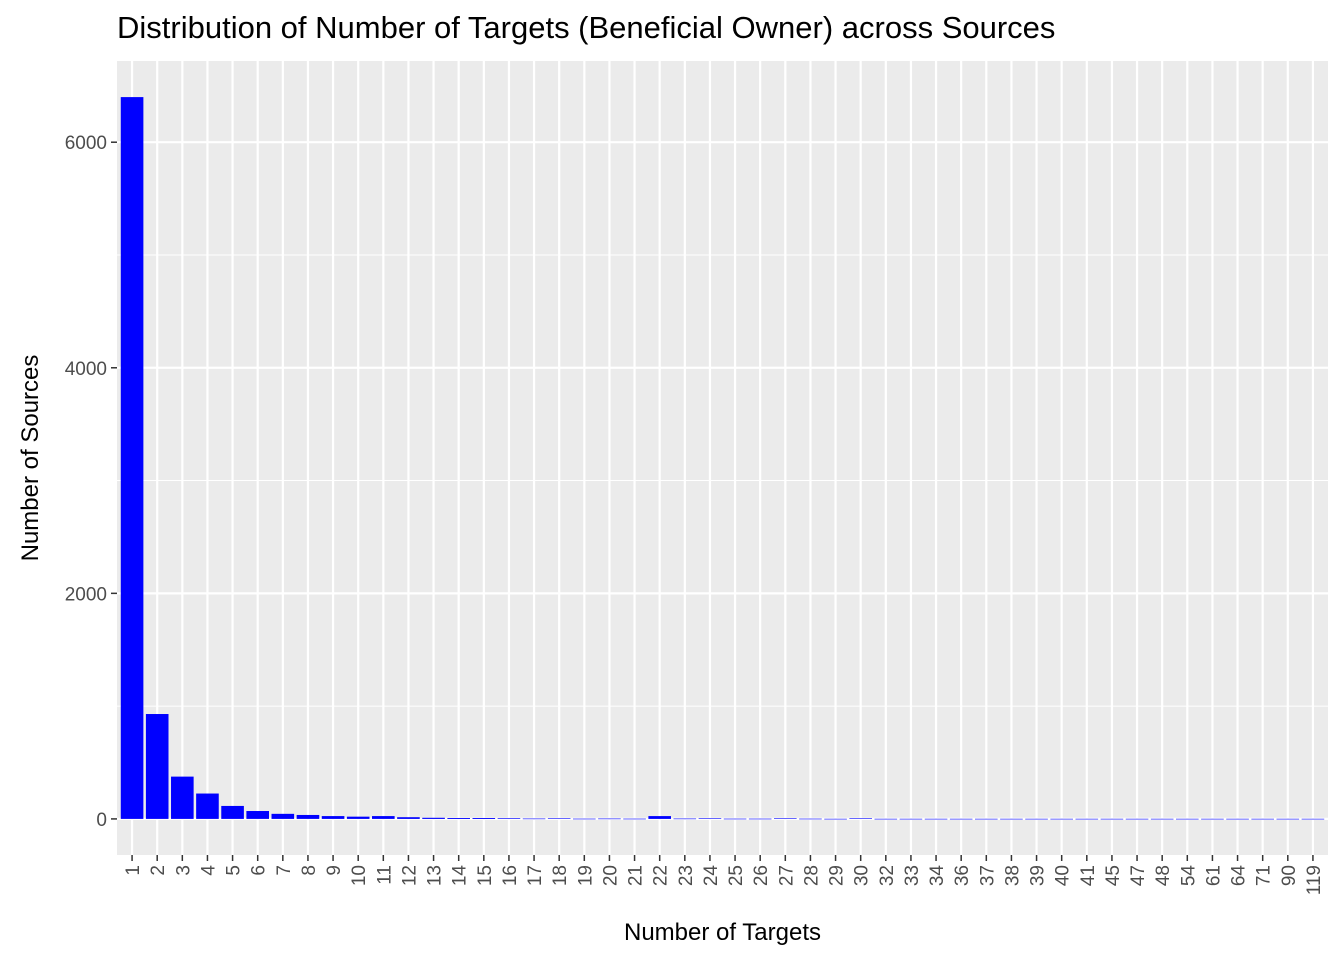 The width and height of the screenshot is (1344, 960). Describe the element at coordinates (761, 875) in the screenshot. I see `x-tick-label: 26` at that location.